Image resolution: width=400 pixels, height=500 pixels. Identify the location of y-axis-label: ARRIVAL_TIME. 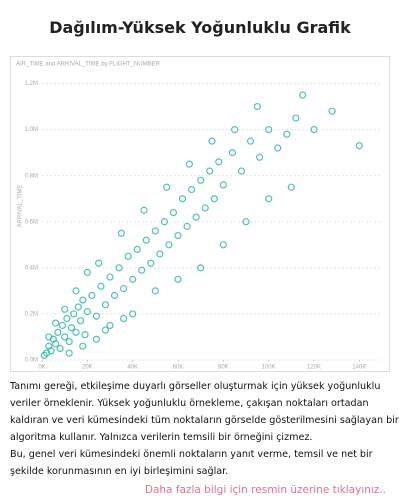
(21, 206).